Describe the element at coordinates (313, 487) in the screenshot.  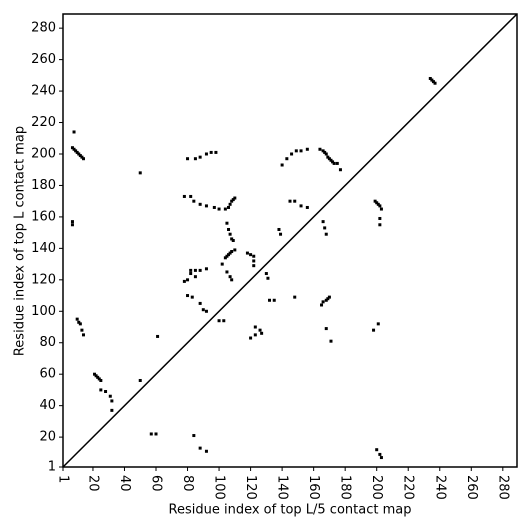
I see `x-tick-label: 160` at that location.